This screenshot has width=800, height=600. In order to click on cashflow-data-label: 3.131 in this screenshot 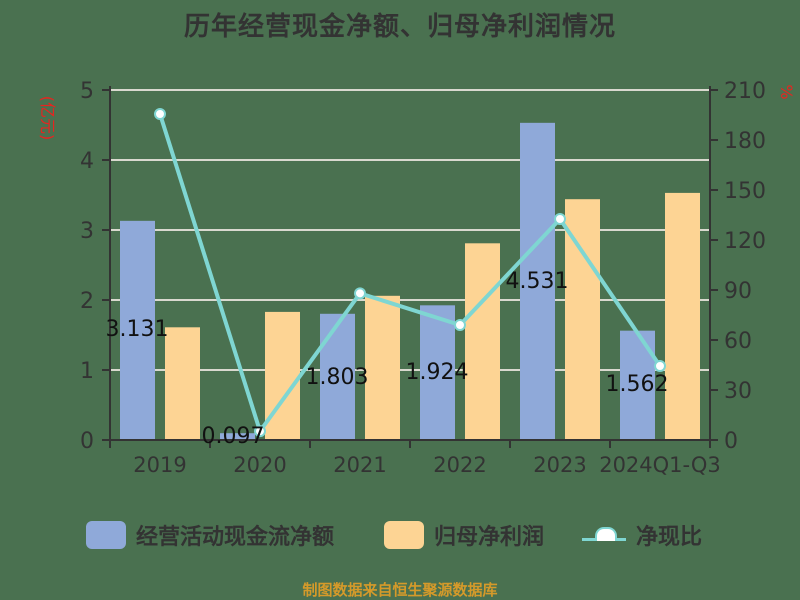, I will do `click(137, 329)`.